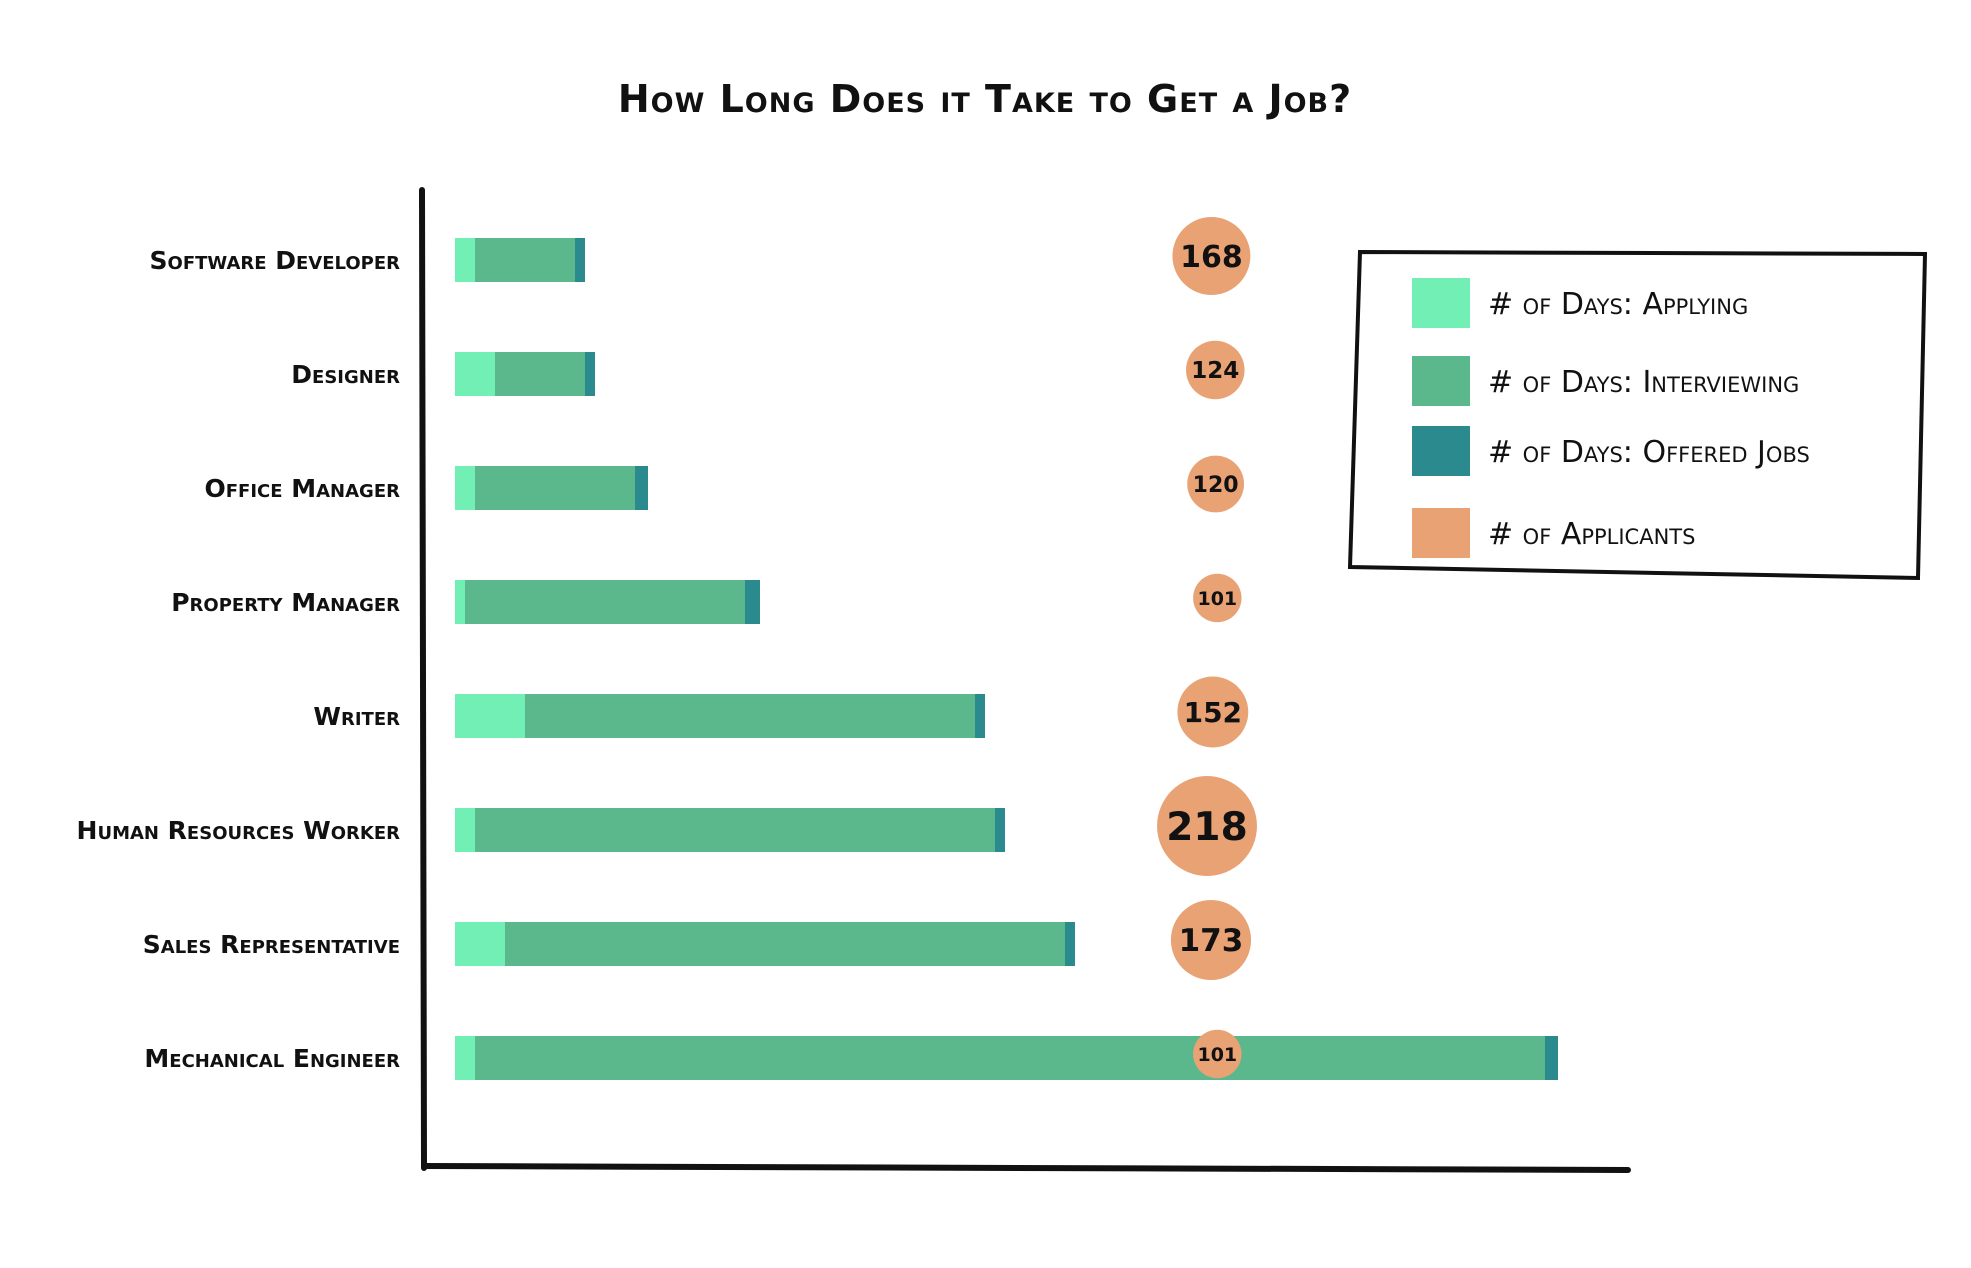 The height and width of the screenshot is (1268, 1971). I want to click on x-axis, so click(1026, 1168).